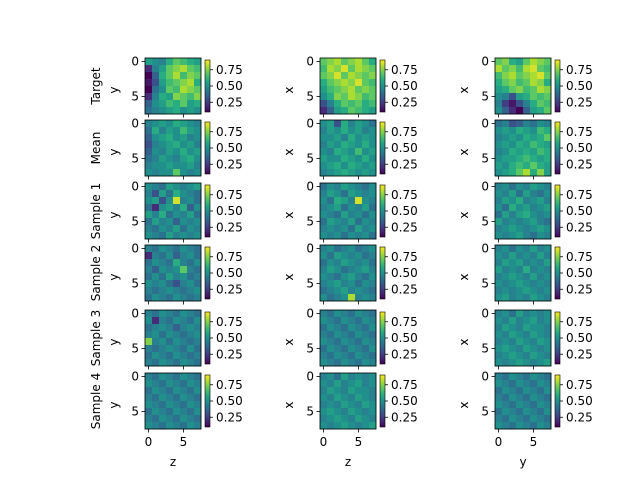 Image resolution: width=640 pixels, height=480 pixels. I want to click on colorbar-tick-label: 0.50, so click(229, 148).